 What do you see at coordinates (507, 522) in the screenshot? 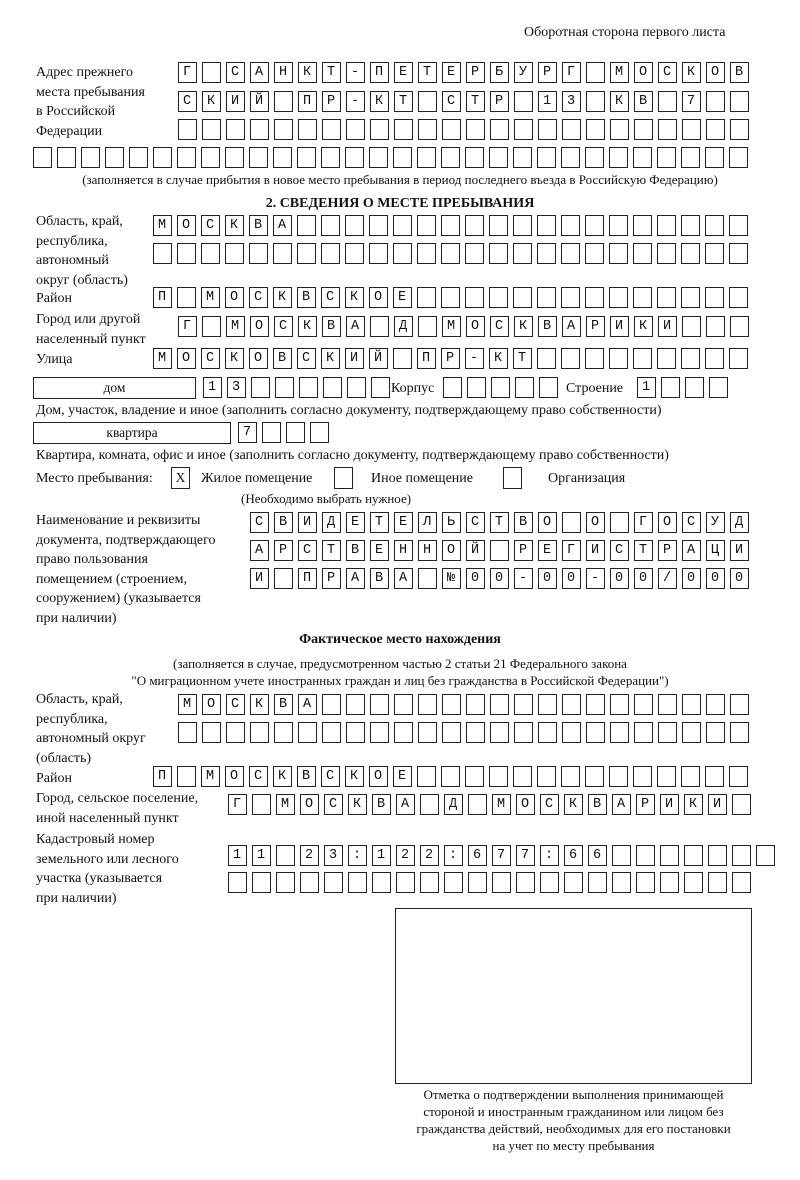
I see `doc-row: СВИДЕТЕЛЬСТВО О ГОСУД` at bounding box center [507, 522].